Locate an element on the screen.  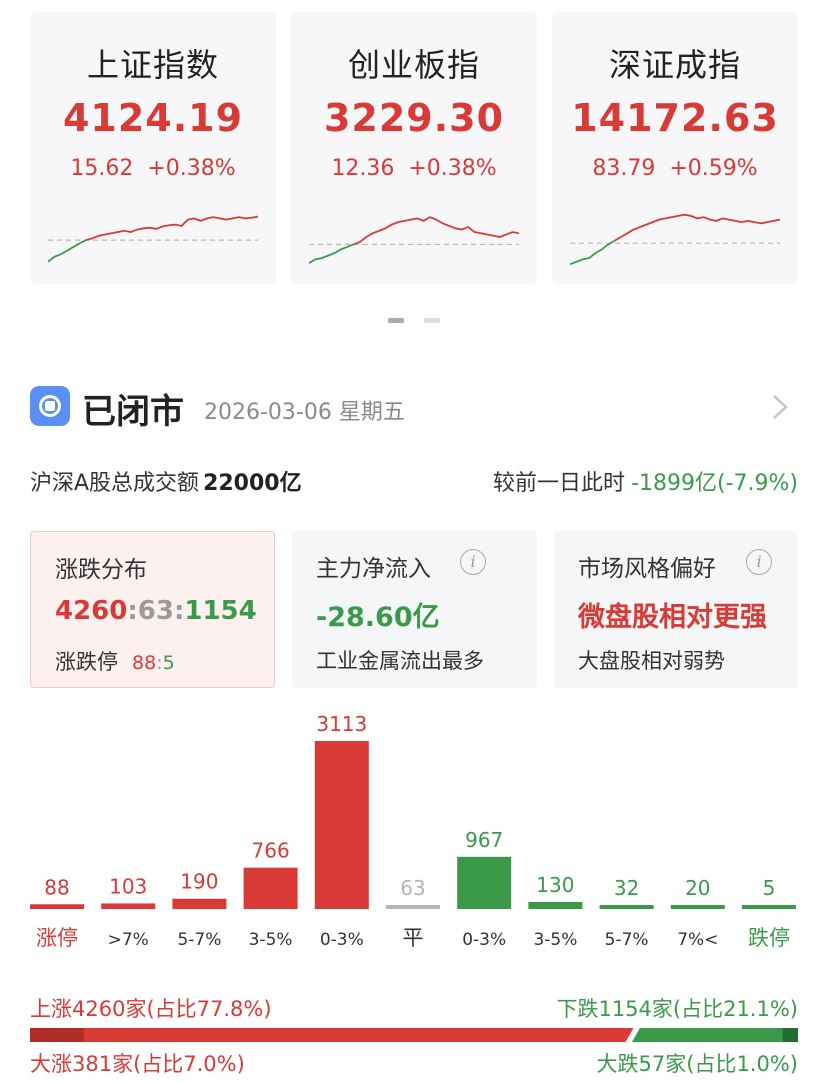
index-card-cyb: 创业板指 3229.30 12.36 +0.38% is located at coordinates (414, 148).